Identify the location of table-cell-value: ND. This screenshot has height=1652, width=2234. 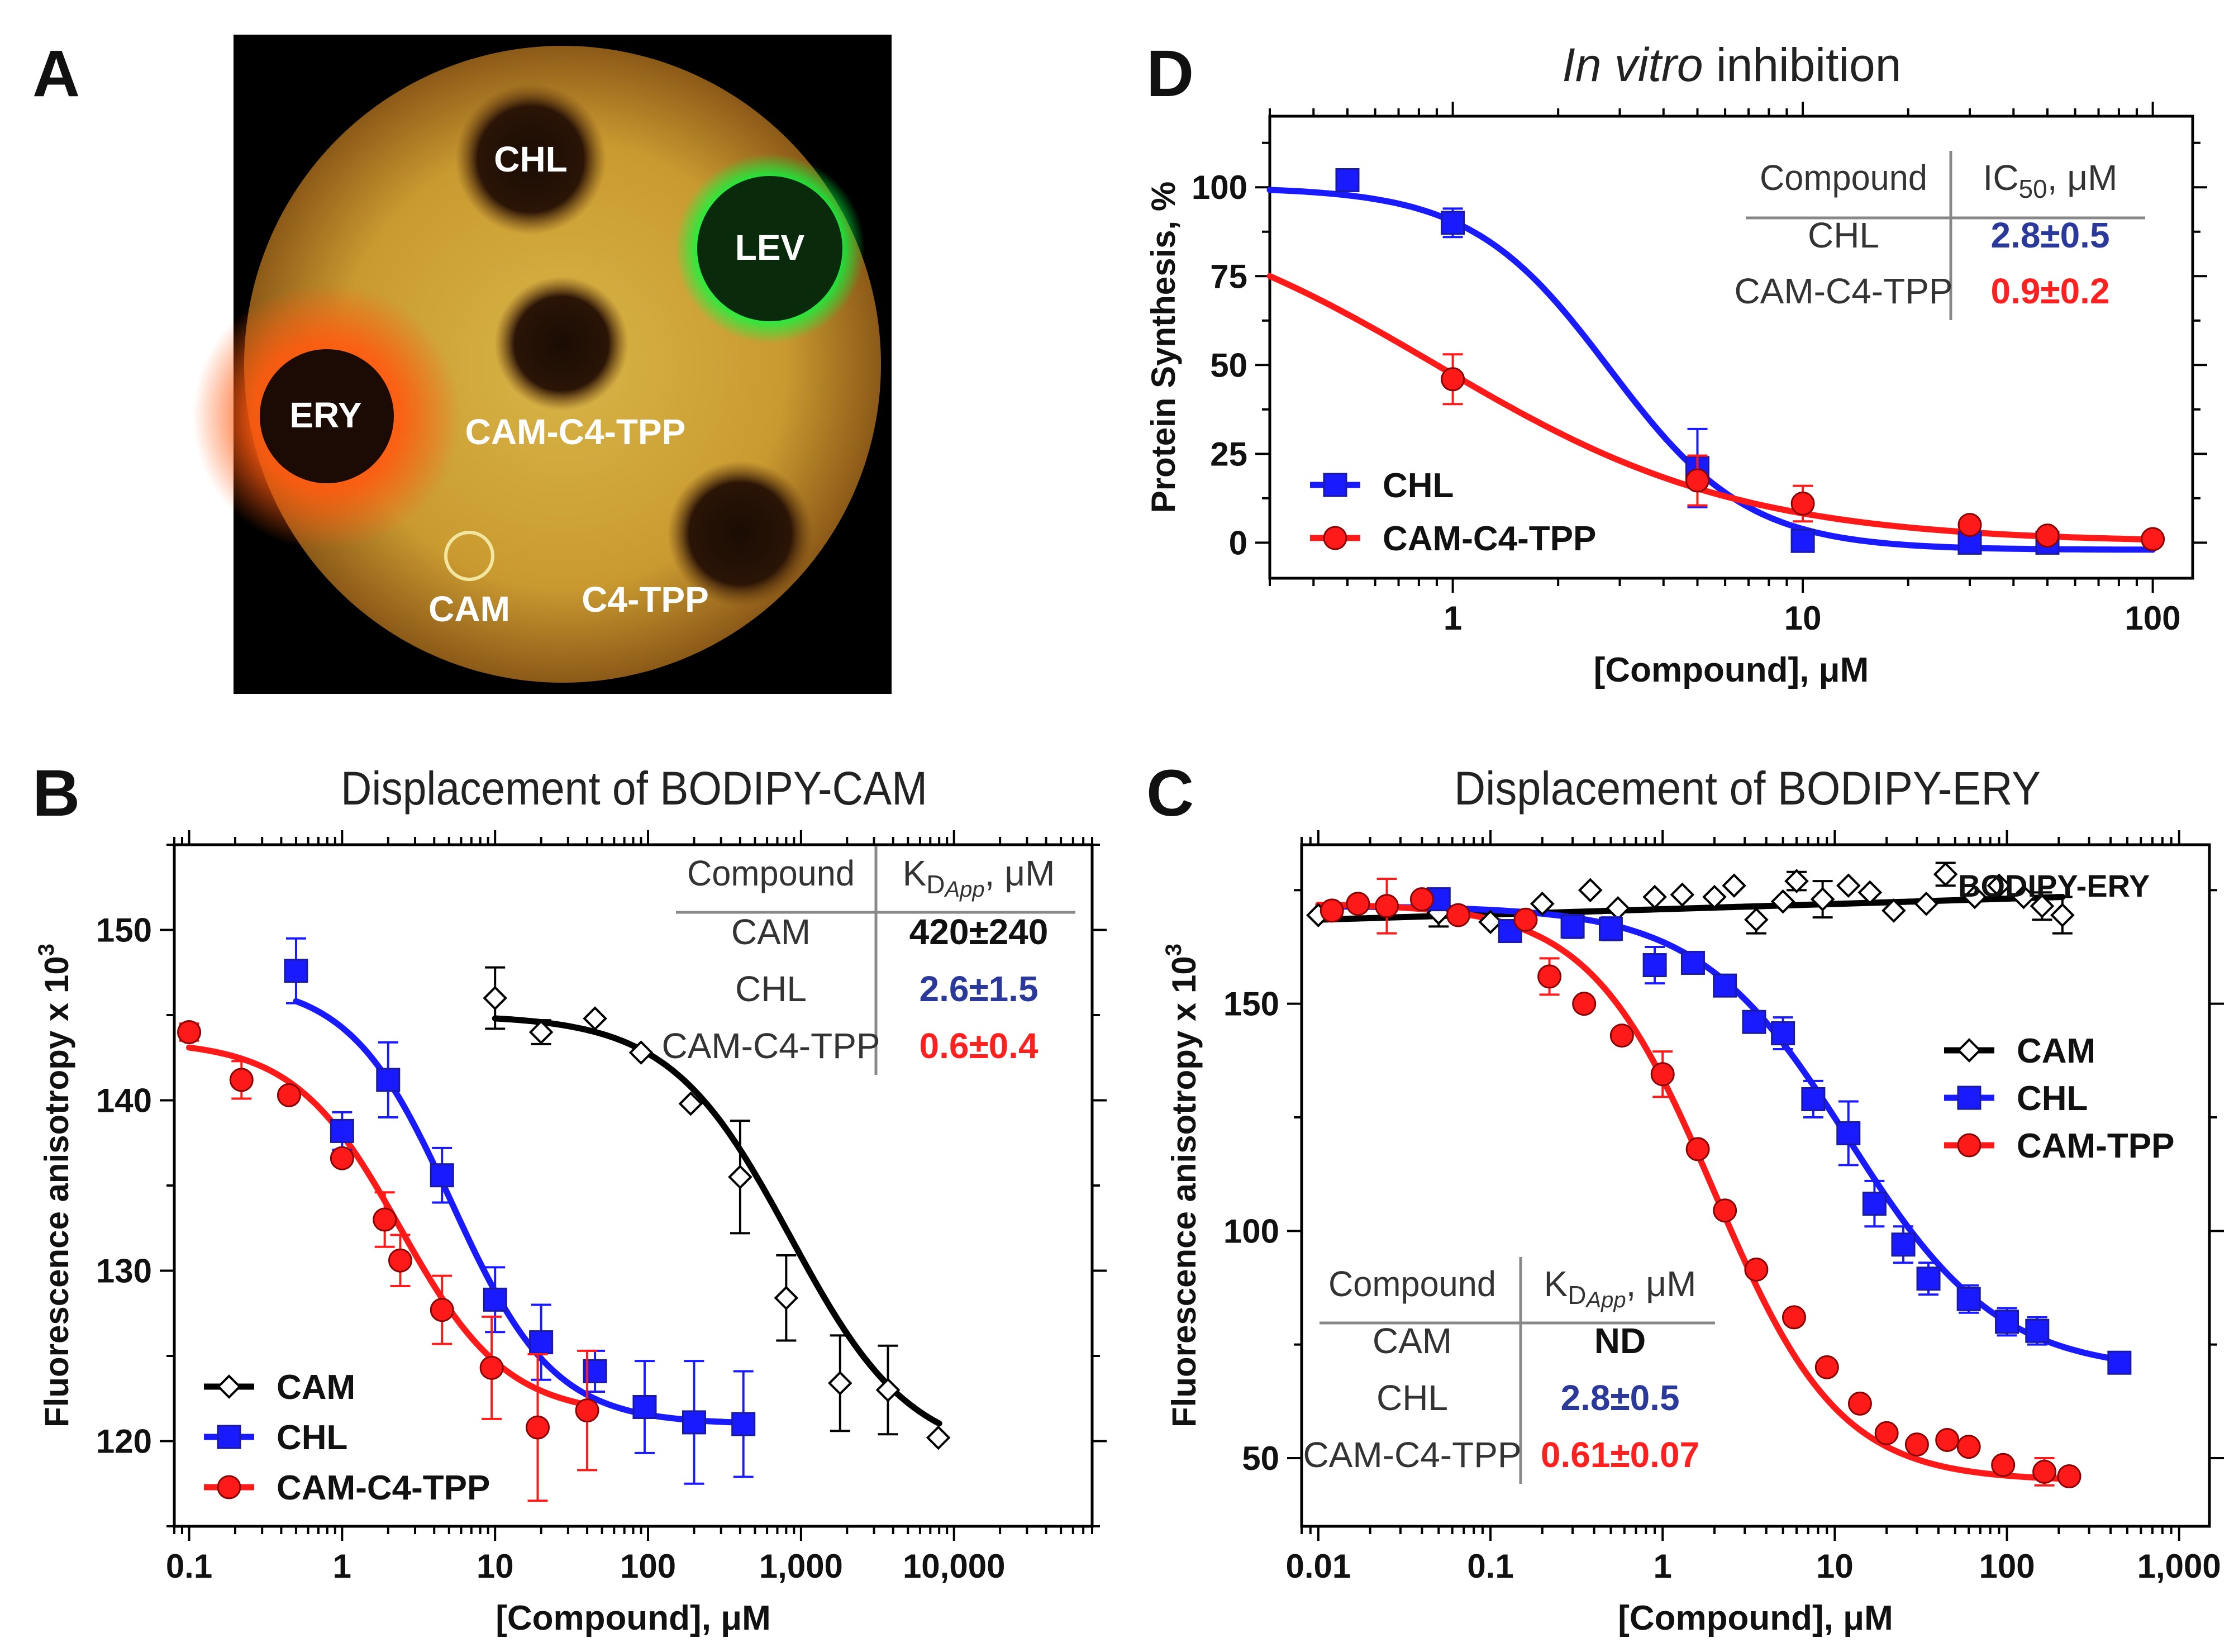
(1620, 1341).